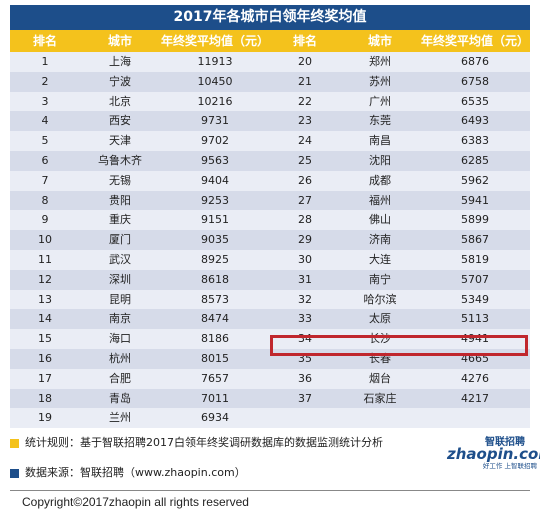 The image size is (545, 520). I want to click on bonus-cell: 6934, so click(215, 418).